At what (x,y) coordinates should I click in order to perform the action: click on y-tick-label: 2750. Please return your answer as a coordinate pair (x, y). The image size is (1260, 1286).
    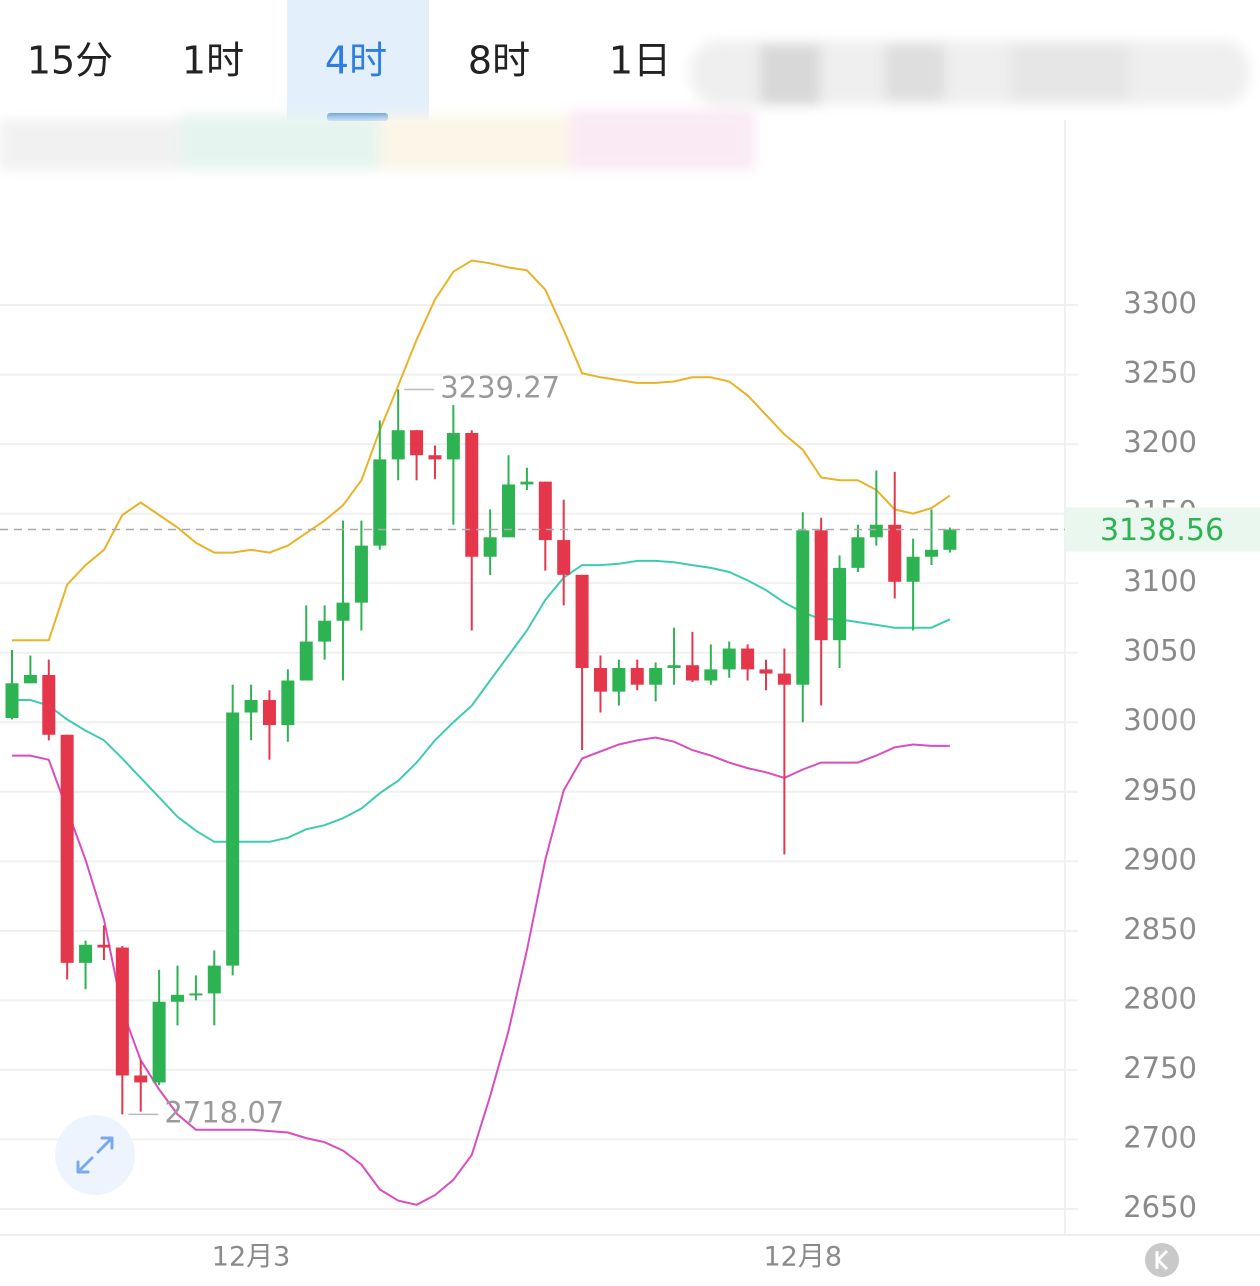
    Looking at the image, I should click on (1160, 1068).